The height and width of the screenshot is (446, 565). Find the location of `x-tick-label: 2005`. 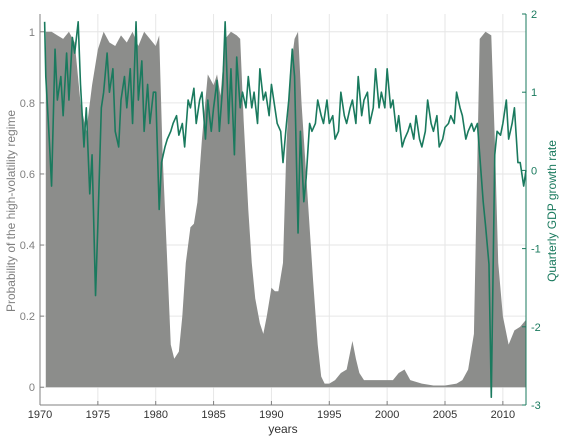

x-tick-label: 2005 is located at coordinates (445, 415).